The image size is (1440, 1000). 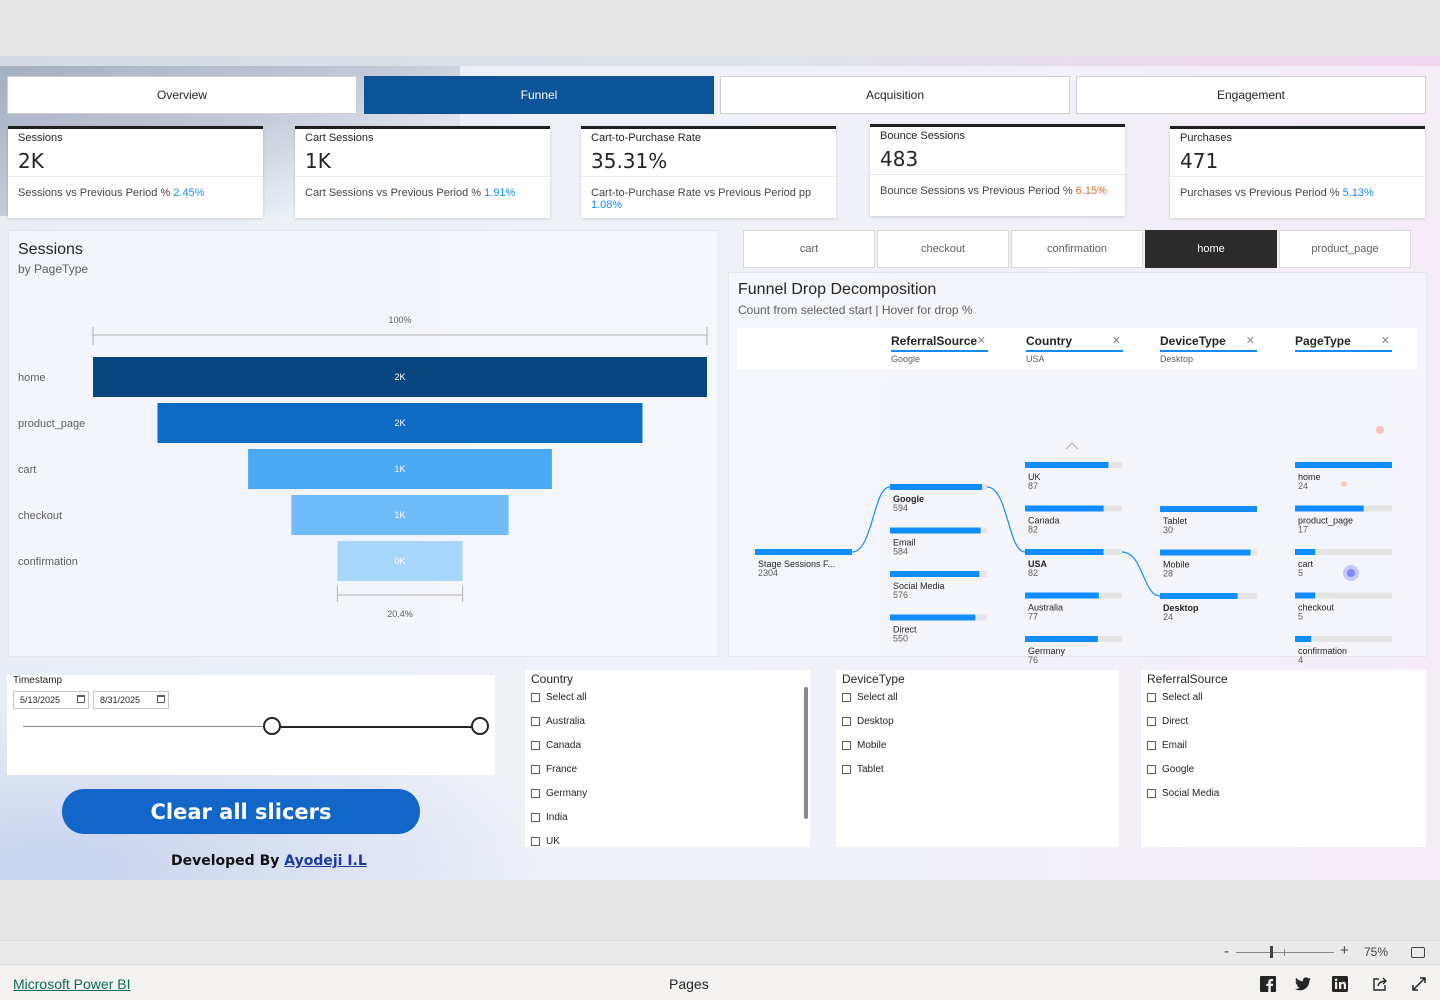 I want to click on node-label: Canada, so click(x=1044, y=521).